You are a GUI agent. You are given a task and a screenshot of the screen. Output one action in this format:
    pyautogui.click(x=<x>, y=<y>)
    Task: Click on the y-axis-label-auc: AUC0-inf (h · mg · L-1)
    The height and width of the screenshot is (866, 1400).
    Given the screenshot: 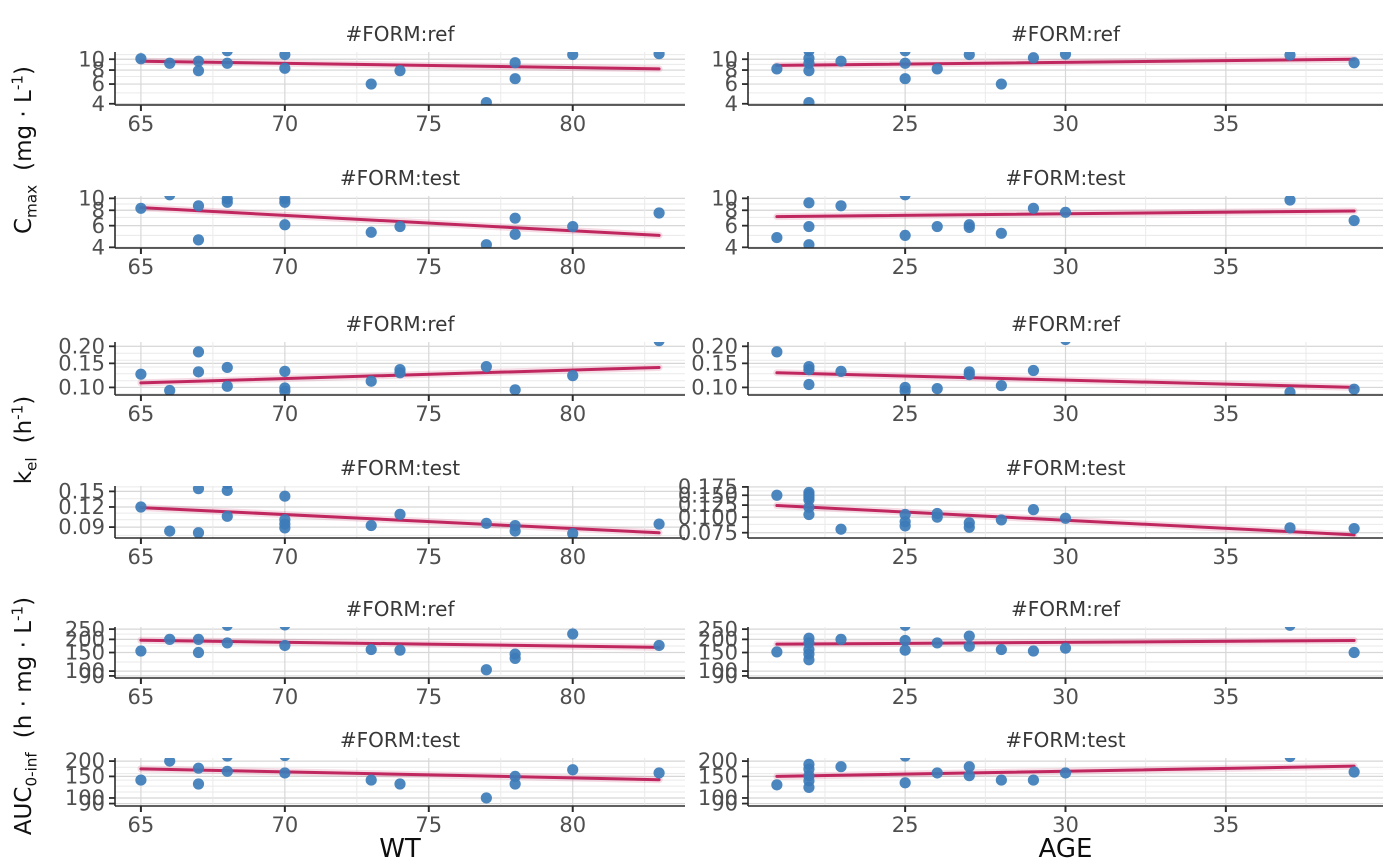 What is the action you would take?
    pyautogui.click(x=24, y=706)
    